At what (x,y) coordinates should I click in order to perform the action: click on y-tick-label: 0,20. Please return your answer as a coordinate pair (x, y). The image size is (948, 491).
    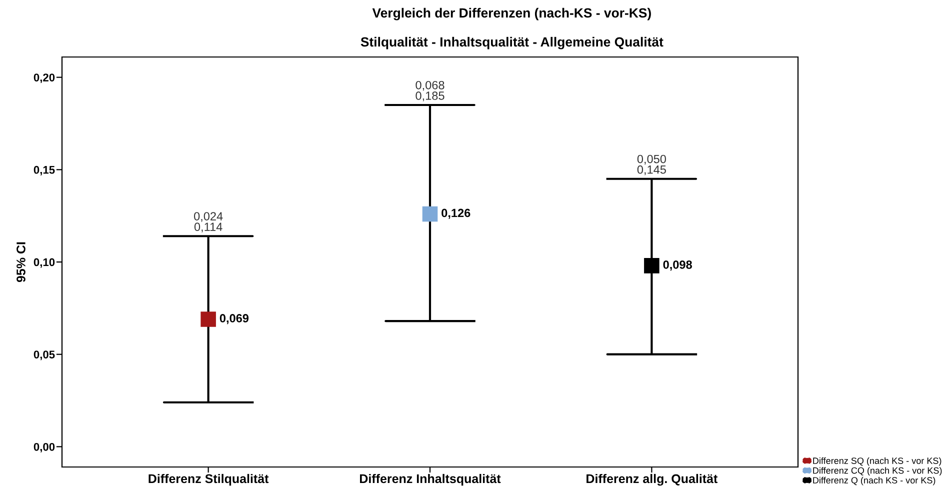
    Looking at the image, I should click on (44, 79).